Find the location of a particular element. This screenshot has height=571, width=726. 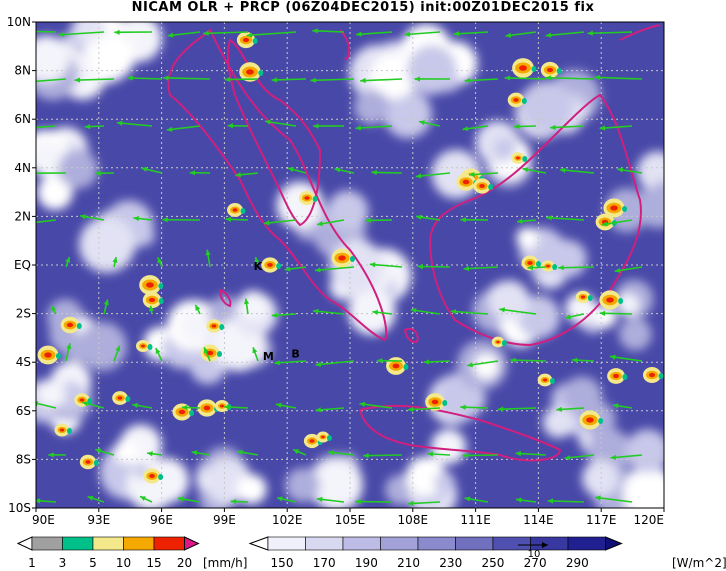

station-markers: K M B is located at coordinates (277, 311).